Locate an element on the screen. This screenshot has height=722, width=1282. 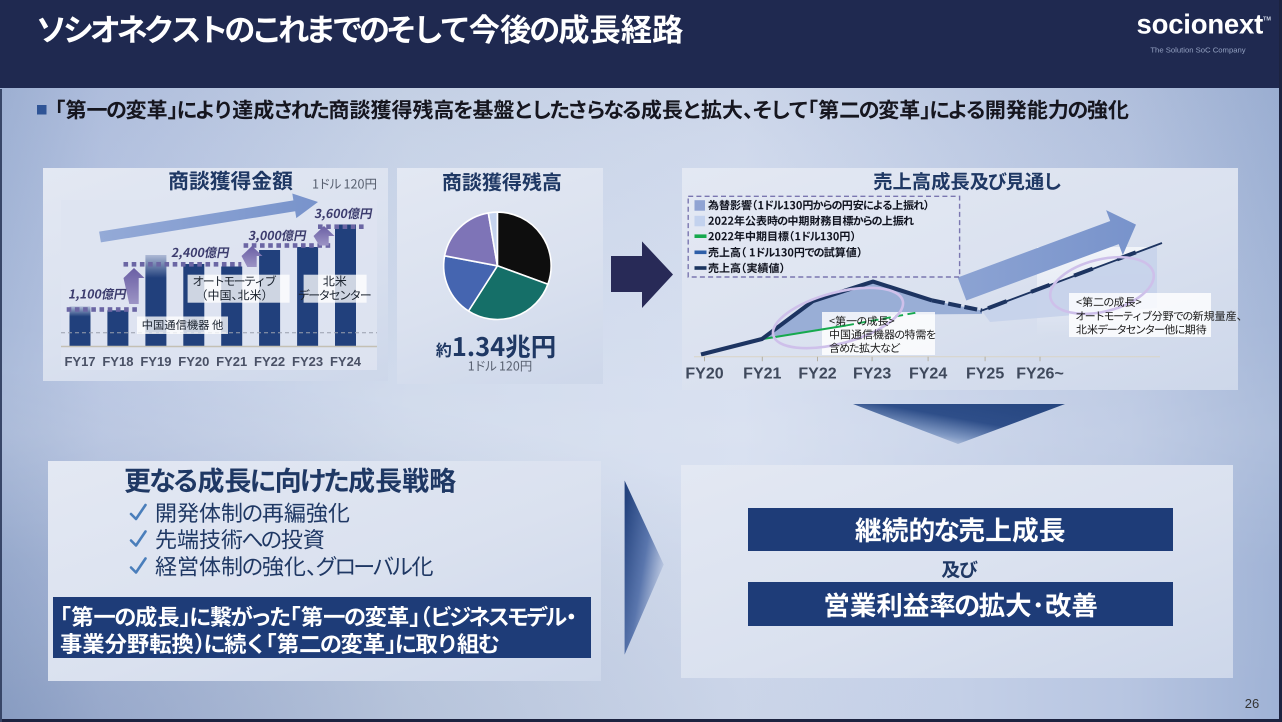
svg-text: FY18 is located at coordinates (117, 361).